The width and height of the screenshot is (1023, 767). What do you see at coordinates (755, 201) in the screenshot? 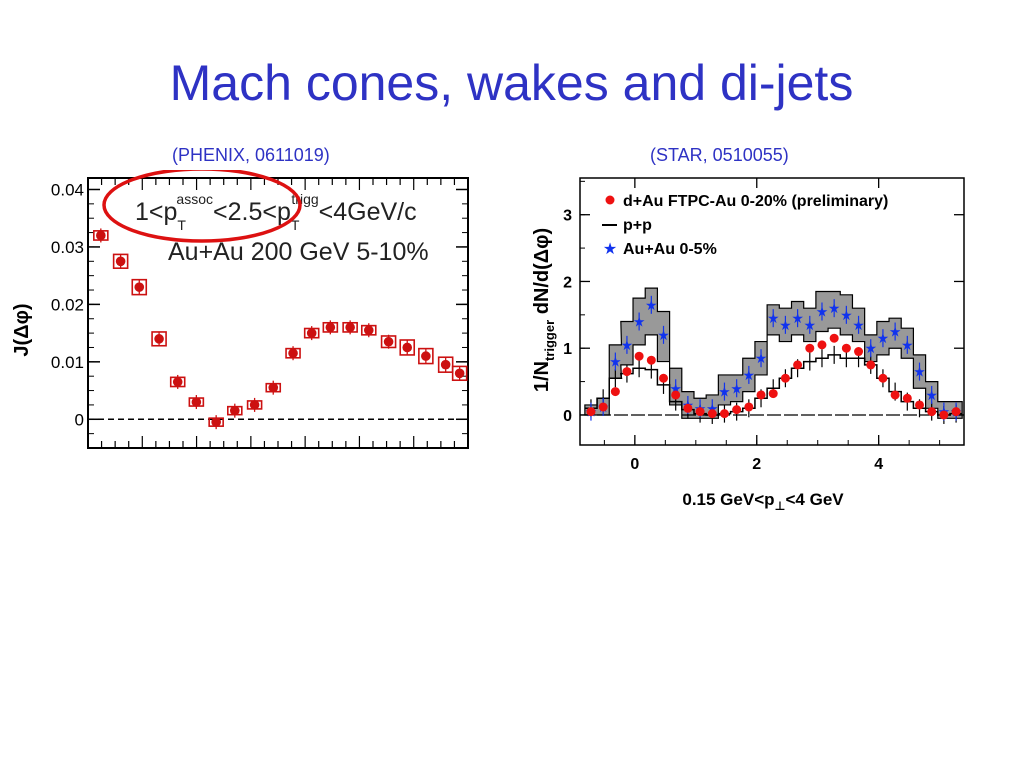
I see `legend-dau-label: d+Au FTPC-Au 0-20% (preliminary)` at bounding box center [755, 201].